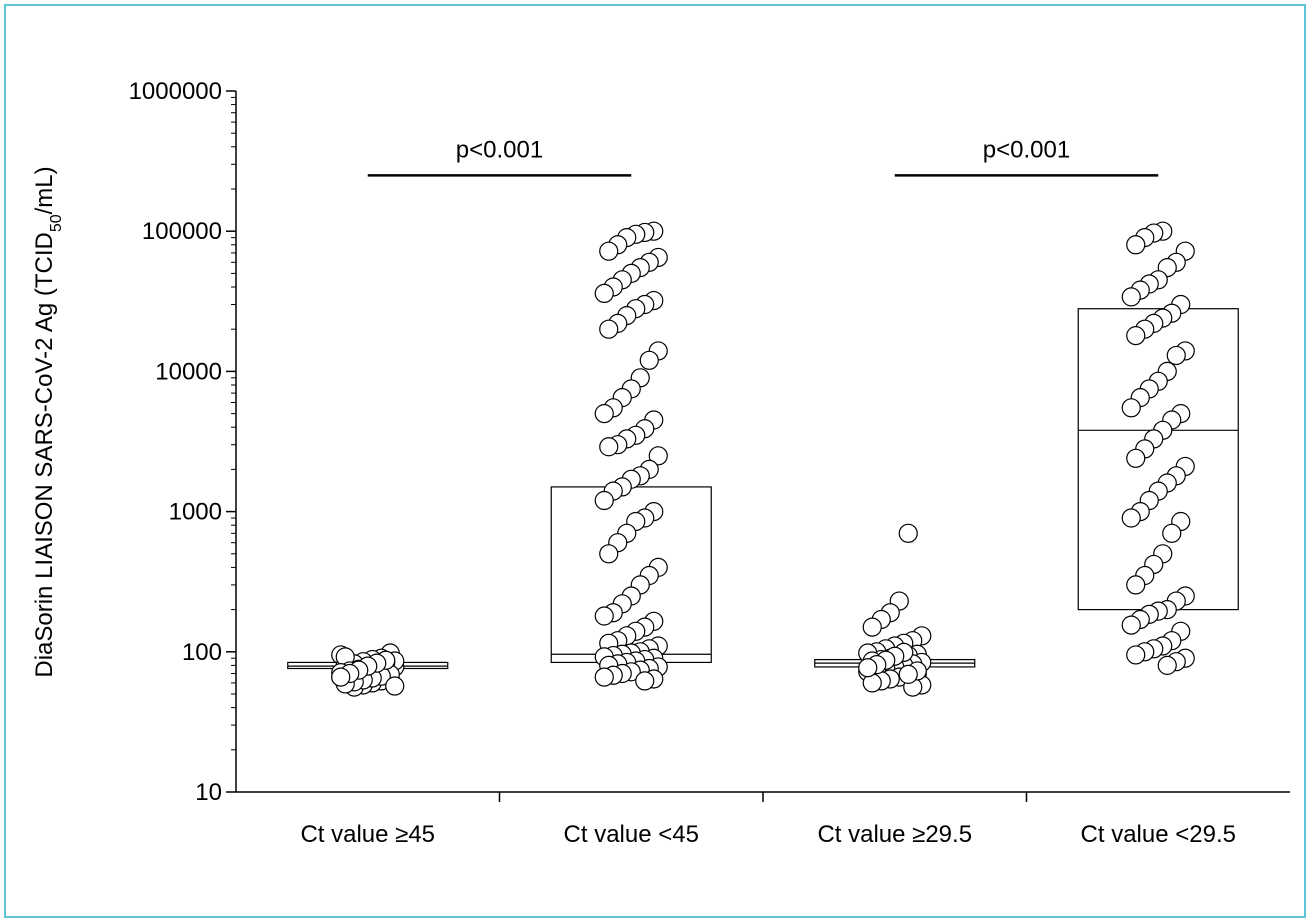 The height and width of the screenshot is (924, 1314). Describe the element at coordinates (182, 231) in the screenshot. I see `y-tick-label: 100000` at that location.